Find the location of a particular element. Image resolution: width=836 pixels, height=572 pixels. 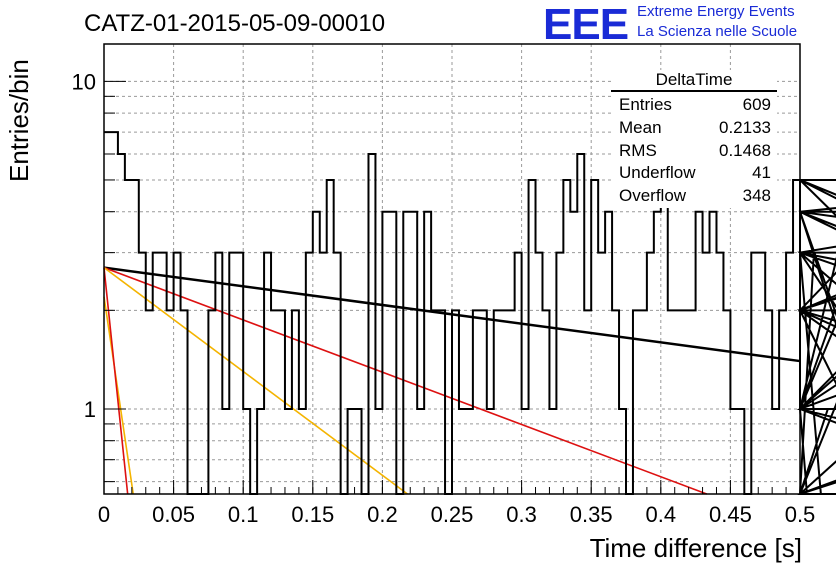

stats-label: Entries is located at coordinates (645, 104).